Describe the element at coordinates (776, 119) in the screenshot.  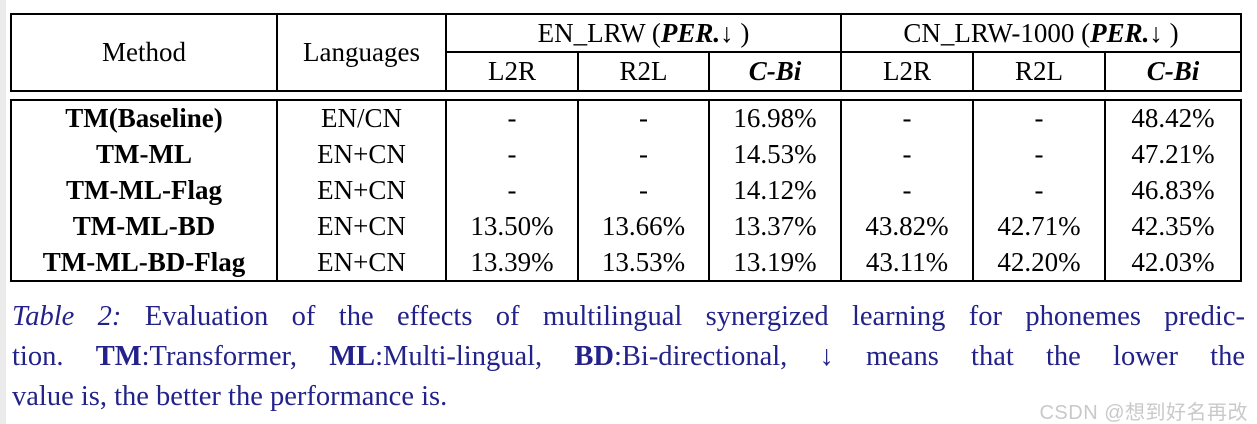
I see `value-cell: 16.98%` at that location.